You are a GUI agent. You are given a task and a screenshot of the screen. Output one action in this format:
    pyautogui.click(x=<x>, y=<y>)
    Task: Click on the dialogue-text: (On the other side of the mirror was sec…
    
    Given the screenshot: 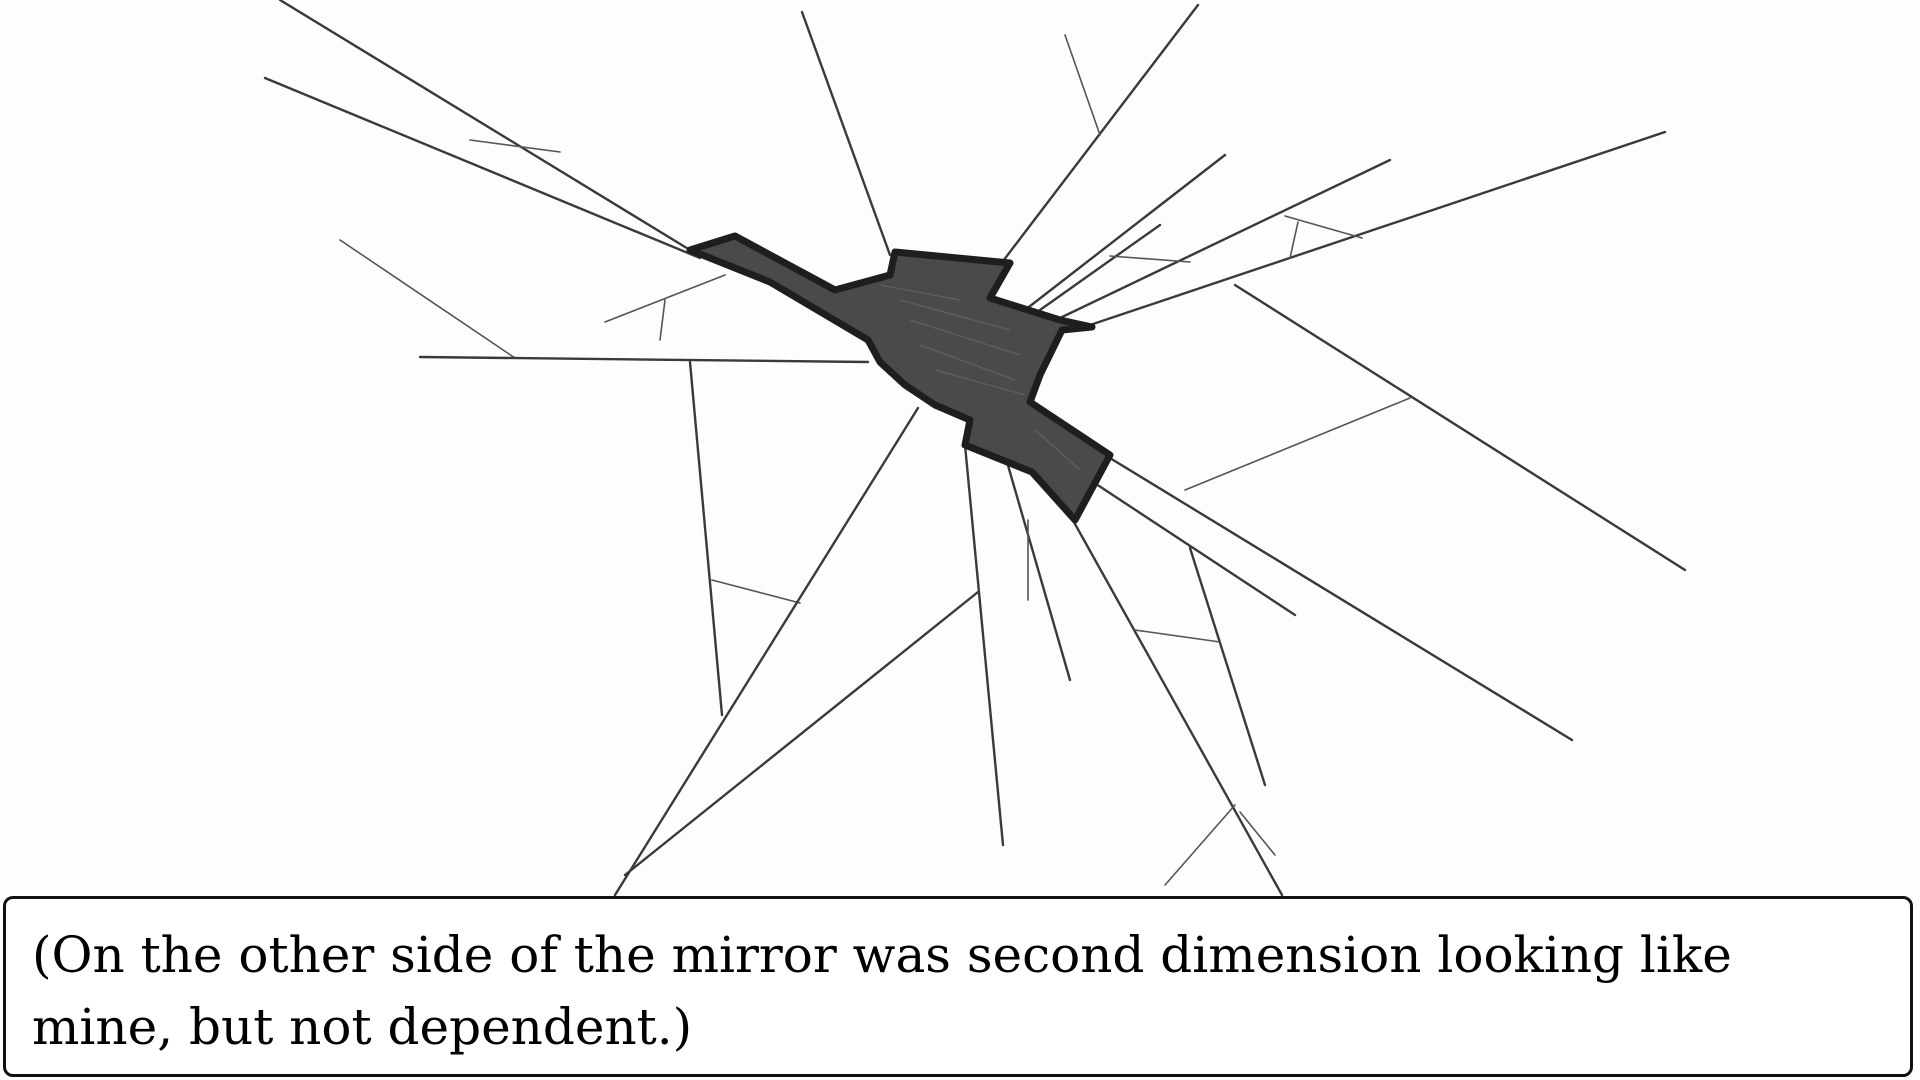 What is the action you would take?
    pyautogui.click(x=882, y=991)
    